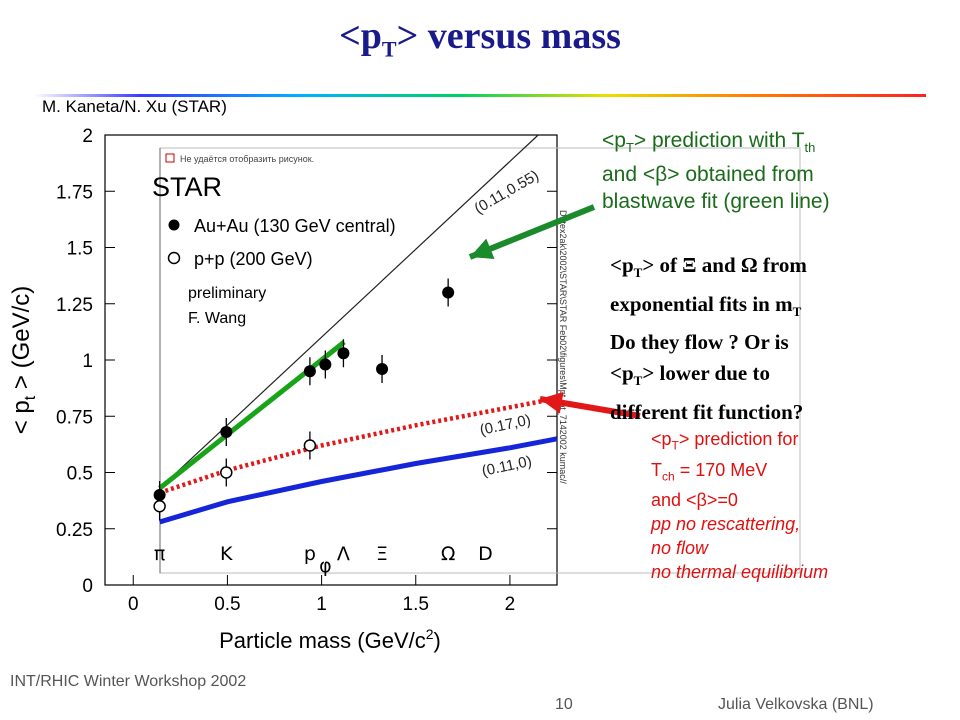  I want to click on x-axis-label: Particle mass (GeV/c2), so click(330, 639).